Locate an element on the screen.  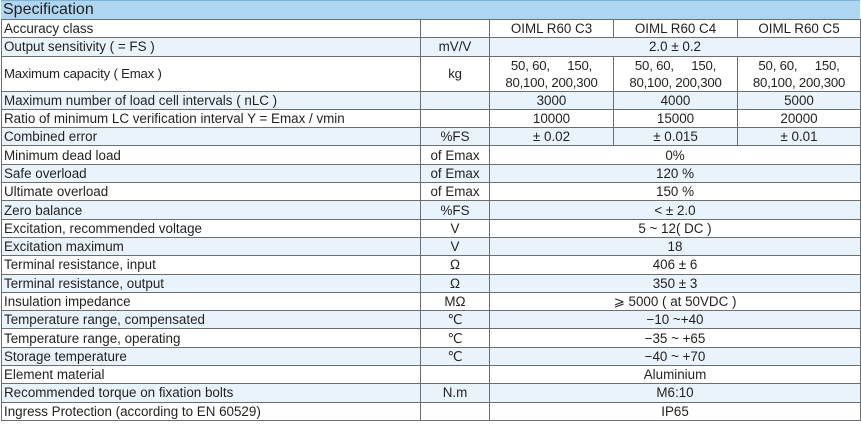
value-c4: 15000 is located at coordinates (675, 118).